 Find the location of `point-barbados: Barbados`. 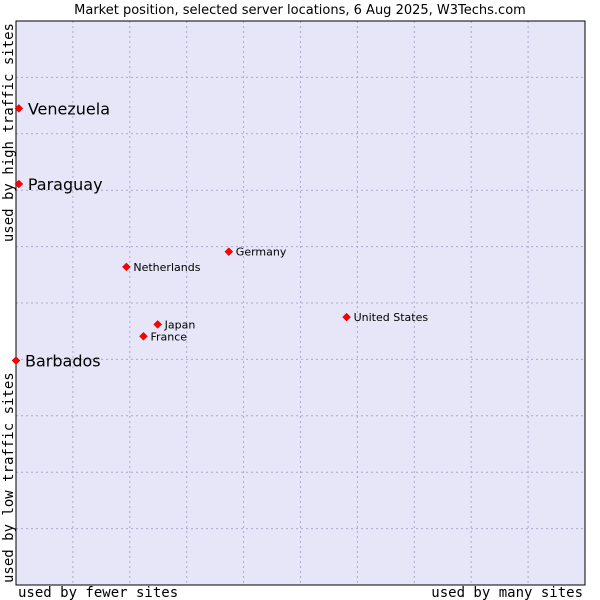

point-barbados: Barbados is located at coordinates (56, 361).